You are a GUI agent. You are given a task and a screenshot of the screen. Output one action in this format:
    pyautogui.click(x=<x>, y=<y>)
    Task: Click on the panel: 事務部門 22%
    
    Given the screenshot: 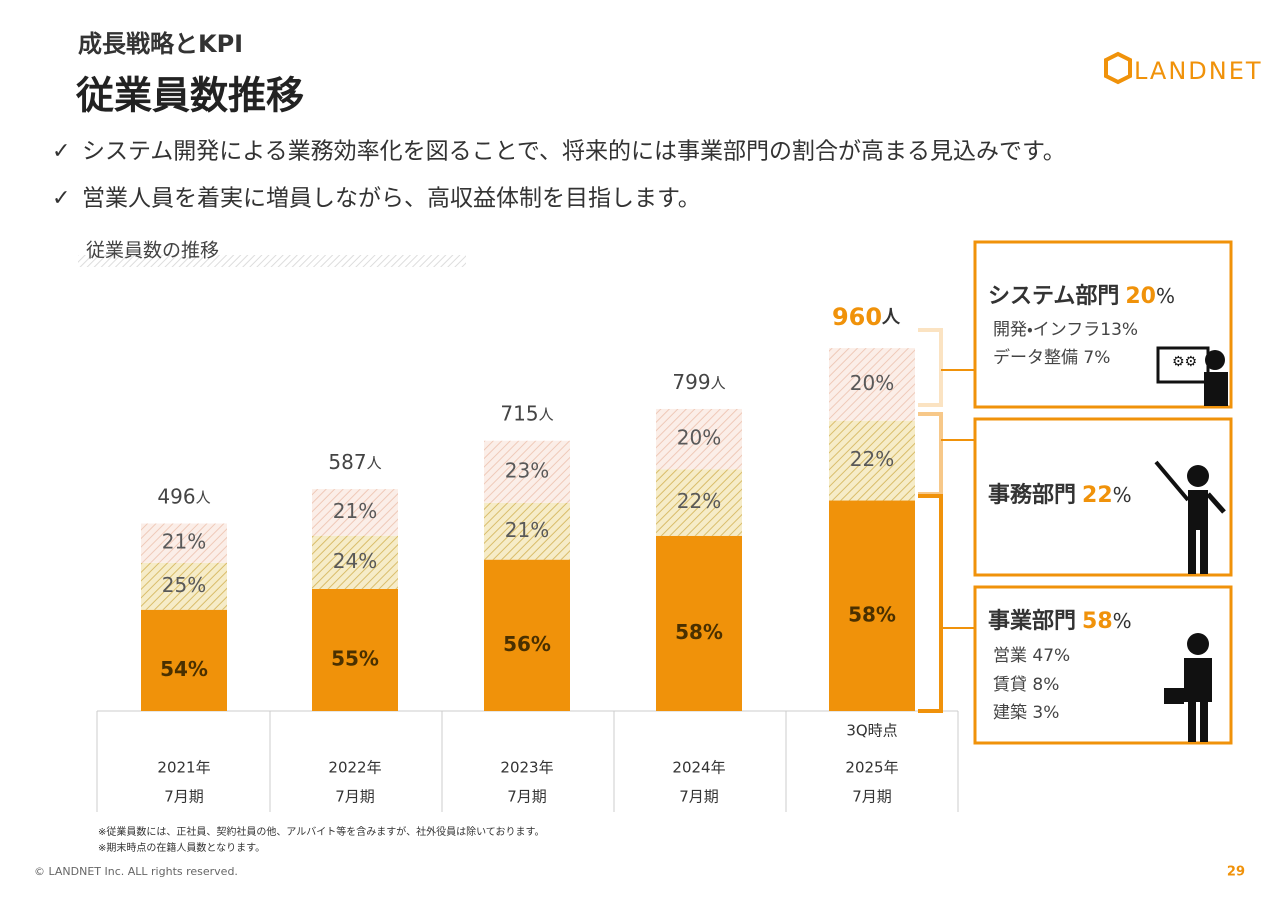 What is the action you would take?
    pyautogui.click(x=1103, y=497)
    